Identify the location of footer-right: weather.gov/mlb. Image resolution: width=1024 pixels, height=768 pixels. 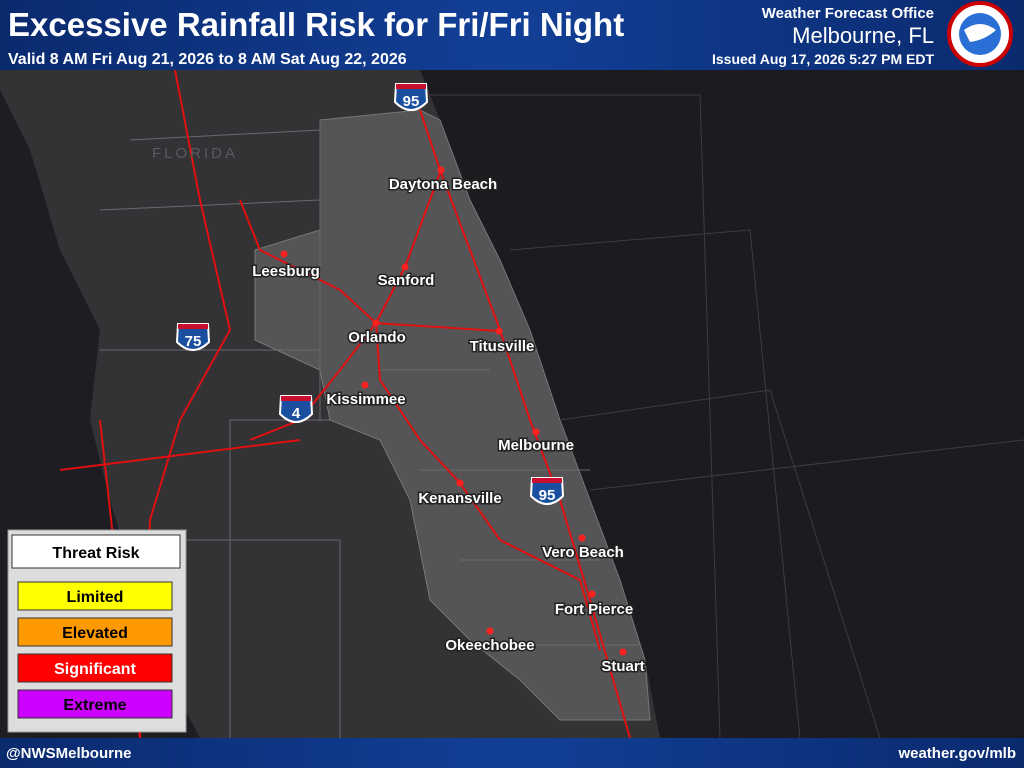
(956, 753).